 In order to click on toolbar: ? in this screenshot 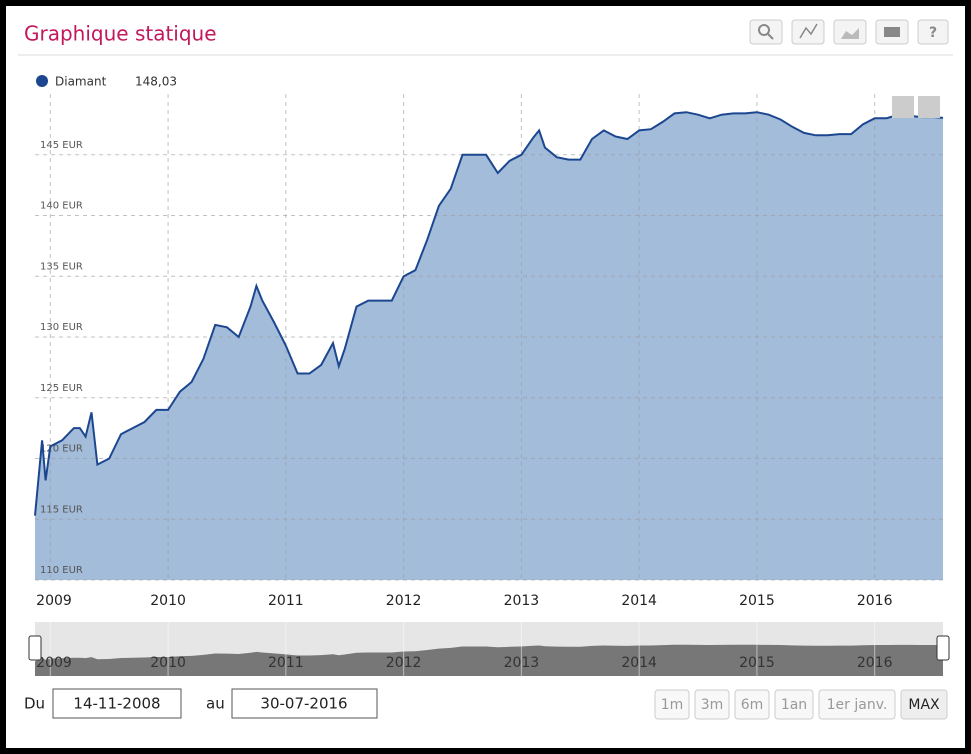, I will do `click(849, 32)`.